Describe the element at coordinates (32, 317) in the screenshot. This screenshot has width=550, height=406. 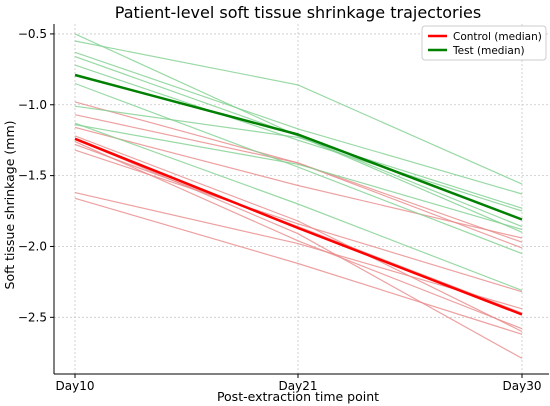
I see `y-tick-label-4: −2.5` at that location.